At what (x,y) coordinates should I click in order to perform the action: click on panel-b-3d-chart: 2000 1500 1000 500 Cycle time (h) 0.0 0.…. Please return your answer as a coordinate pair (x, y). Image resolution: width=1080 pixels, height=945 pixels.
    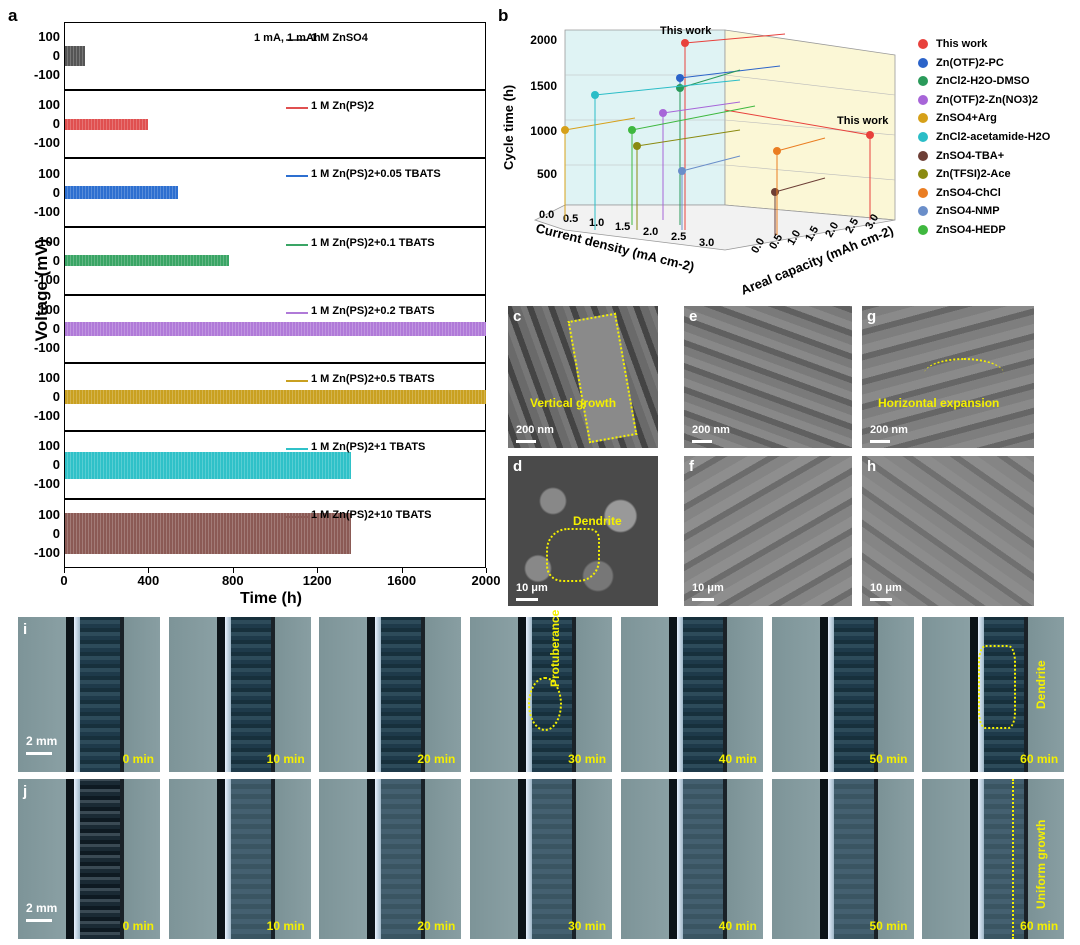
    Looking at the image, I should click on (698, 161).